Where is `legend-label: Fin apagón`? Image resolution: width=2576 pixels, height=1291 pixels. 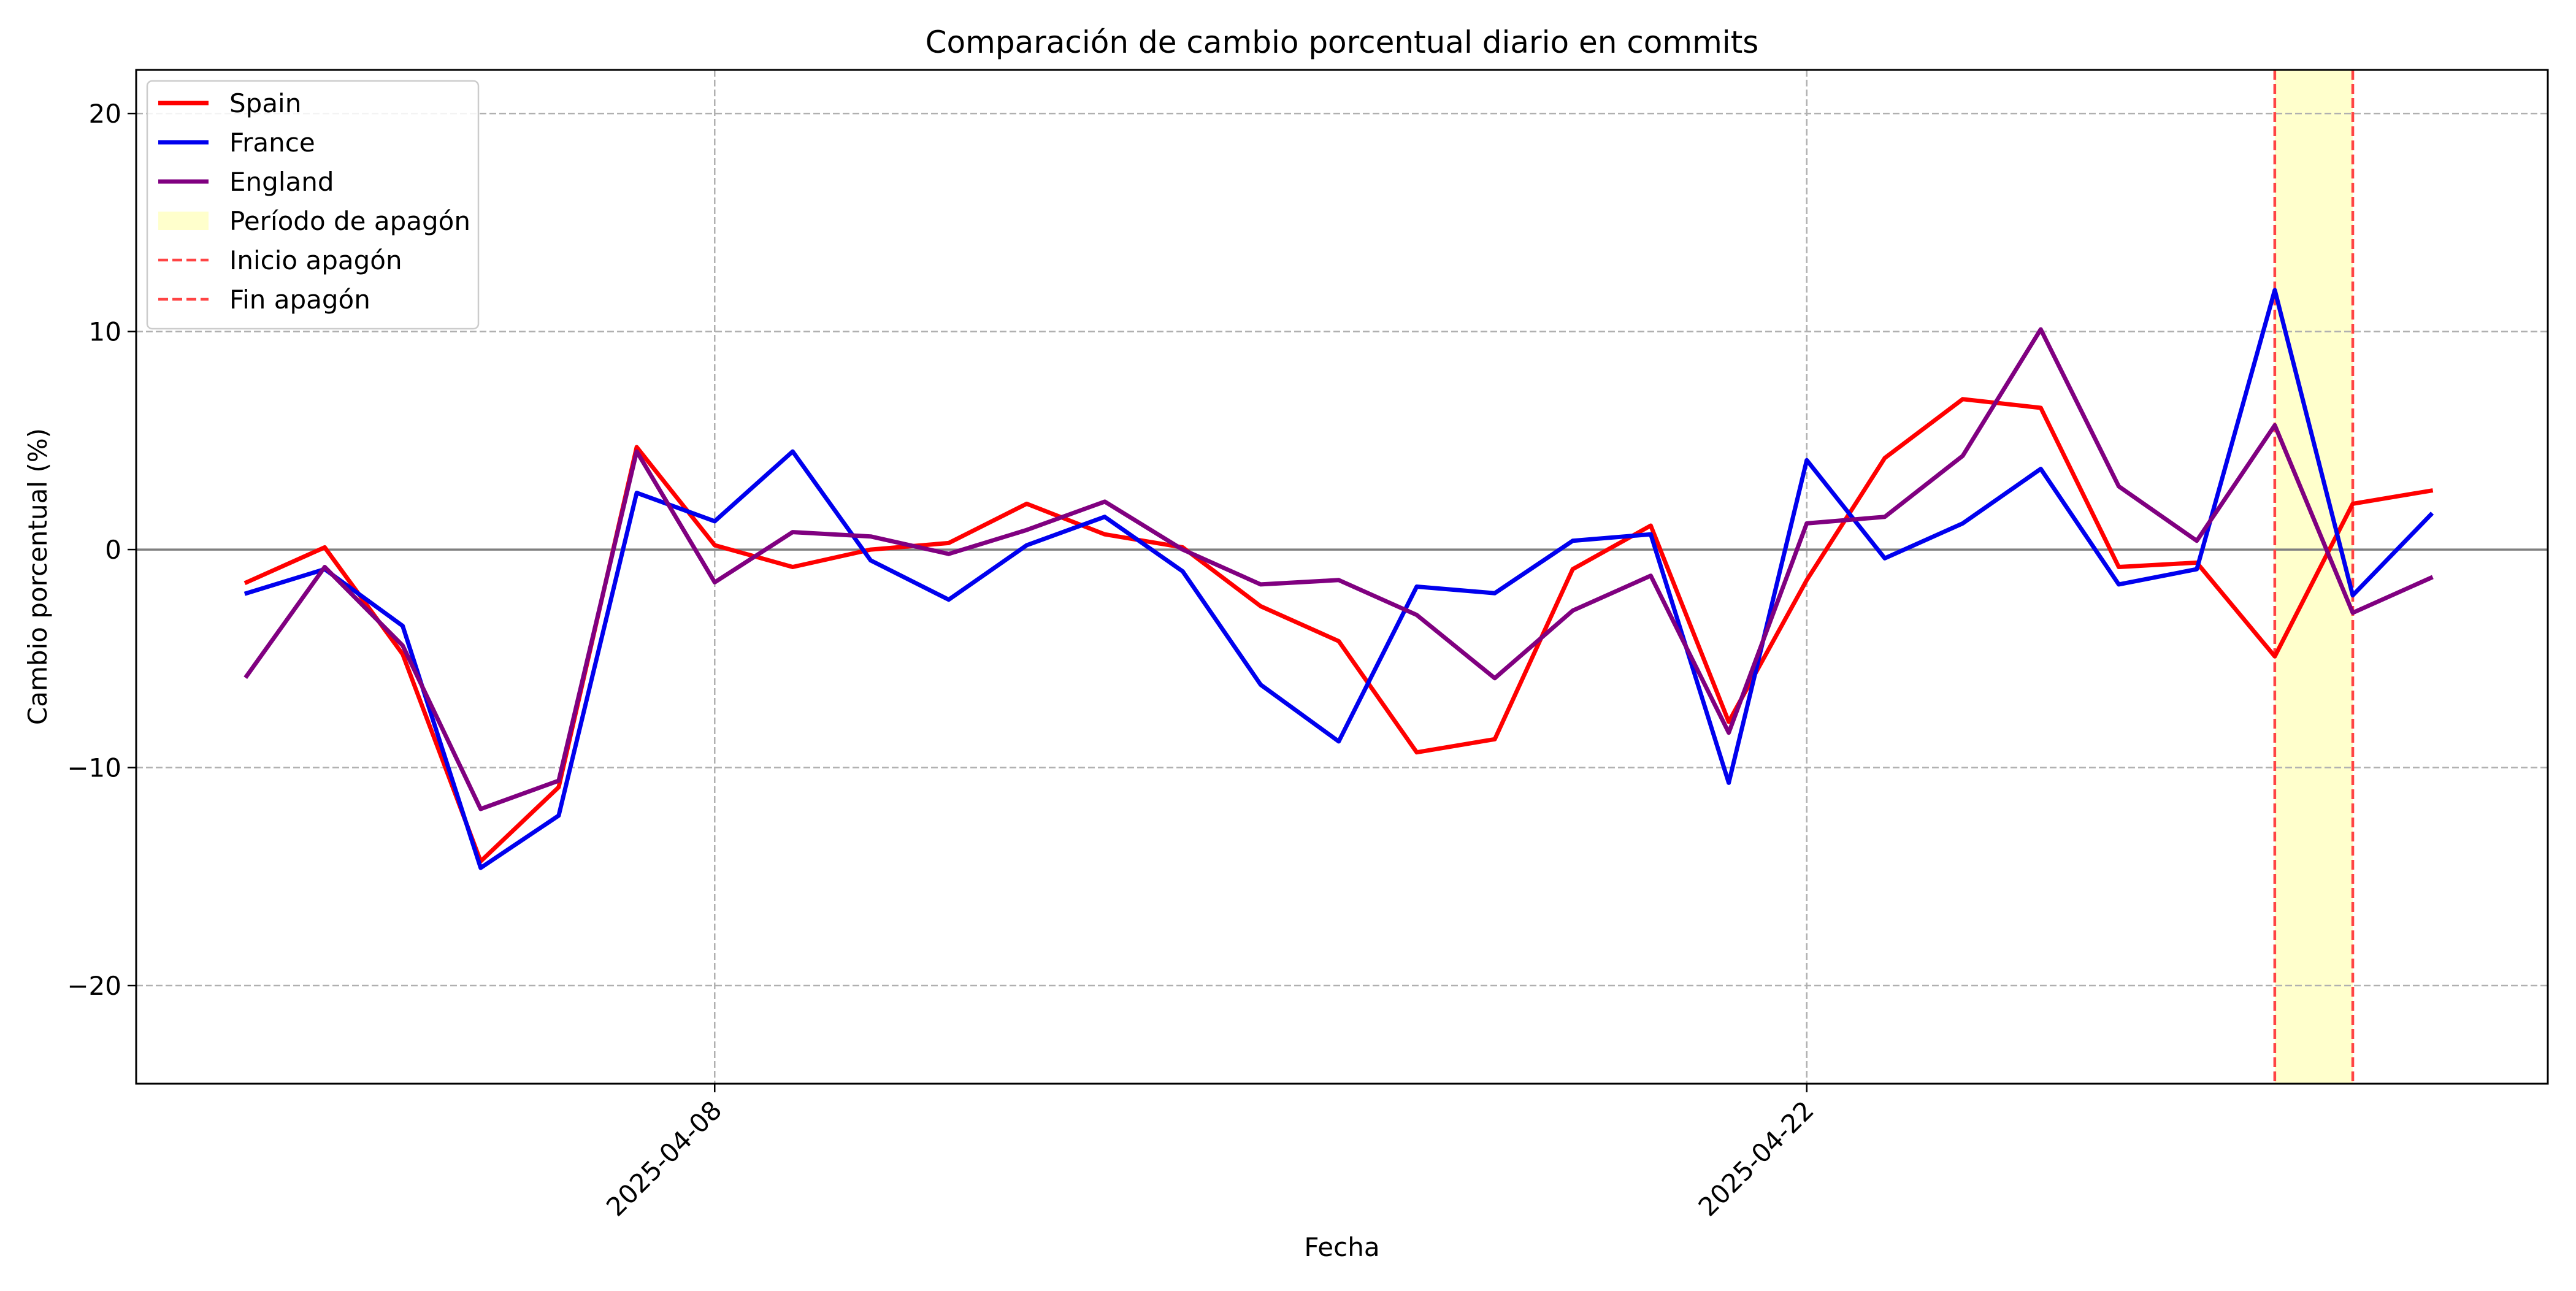 legend-label: Fin apagón is located at coordinates (299, 300).